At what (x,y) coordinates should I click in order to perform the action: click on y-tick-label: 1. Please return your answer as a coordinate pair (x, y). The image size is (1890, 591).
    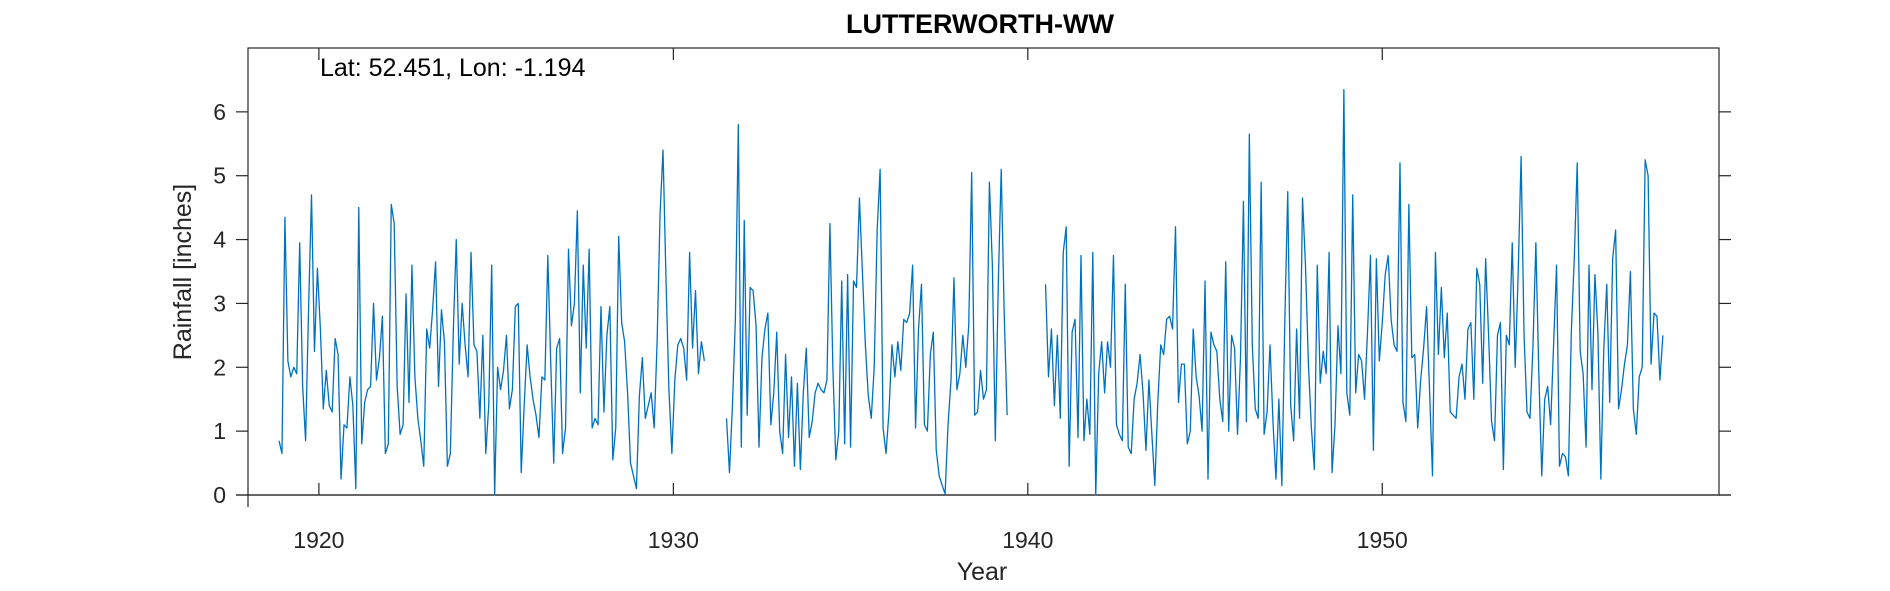
    Looking at the image, I should click on (219, 431).